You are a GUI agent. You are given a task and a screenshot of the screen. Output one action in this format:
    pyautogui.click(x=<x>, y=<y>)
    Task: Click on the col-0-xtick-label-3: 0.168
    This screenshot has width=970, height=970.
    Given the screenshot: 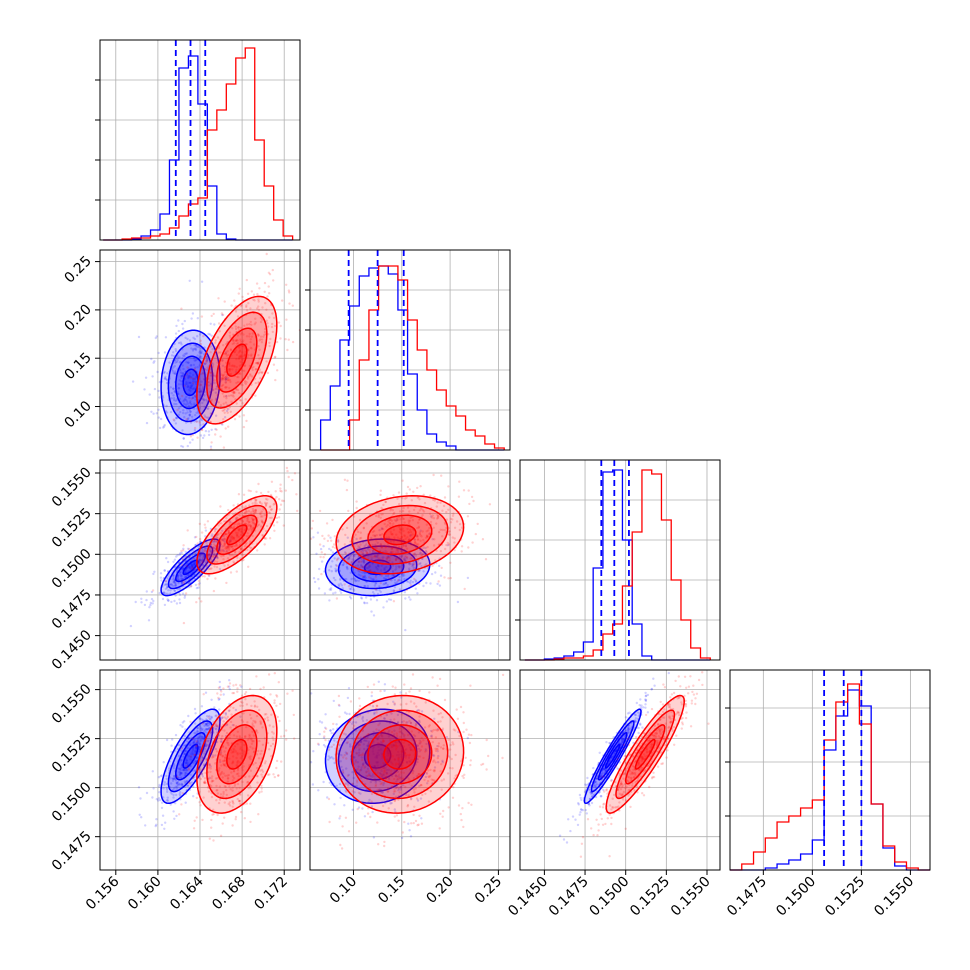 What is the action you would take?
    pyautogui.click(x=229, y=894)
    